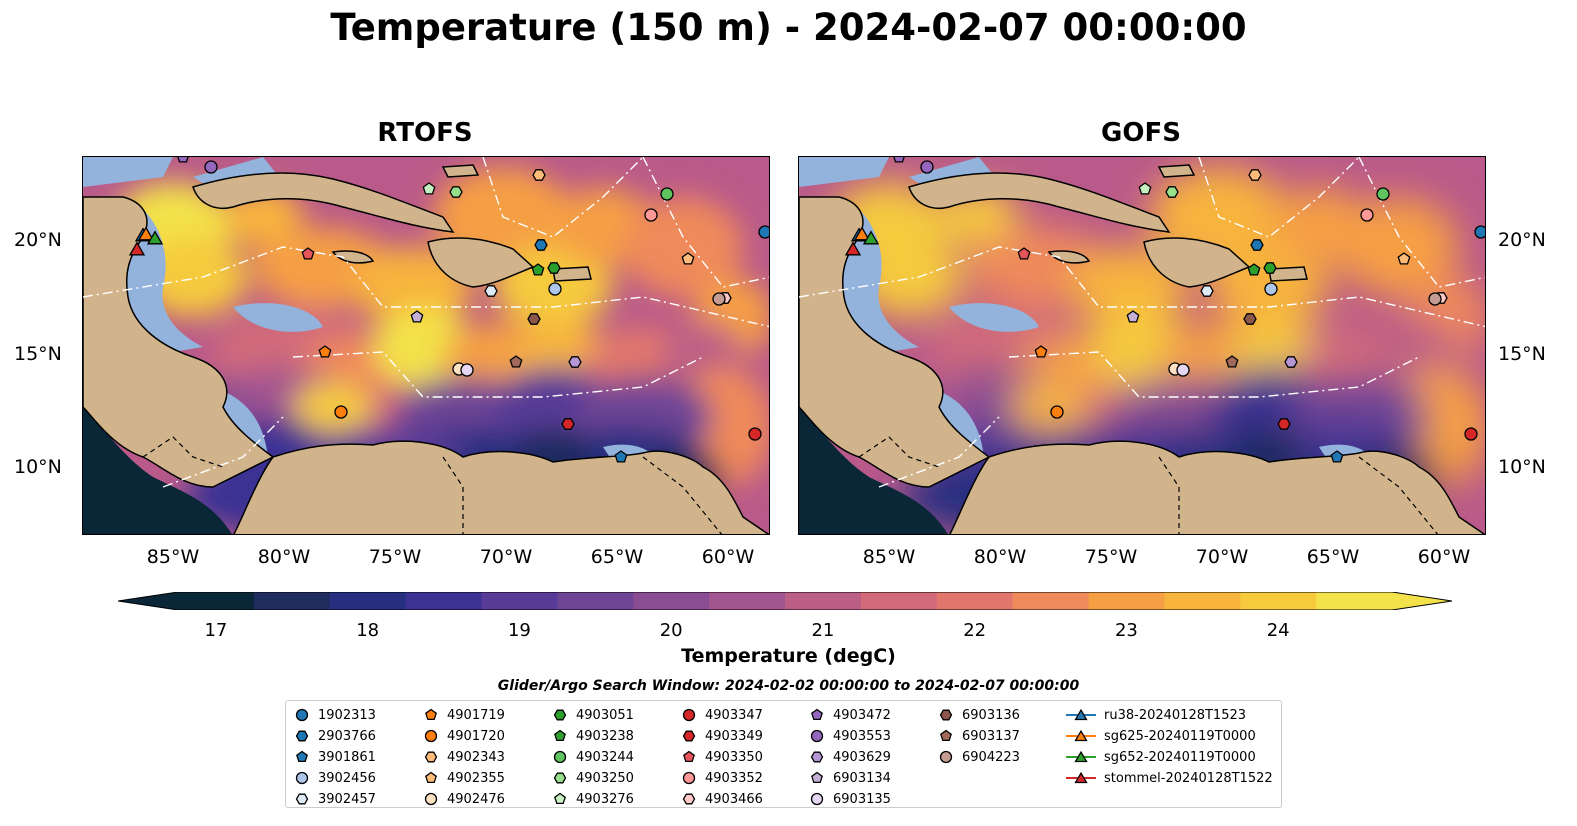 This screenshot has width=1577, height=826. Describe the element at coordinates (593, 736) in the screenshot. I see `legend-item: 4903238` at that location.